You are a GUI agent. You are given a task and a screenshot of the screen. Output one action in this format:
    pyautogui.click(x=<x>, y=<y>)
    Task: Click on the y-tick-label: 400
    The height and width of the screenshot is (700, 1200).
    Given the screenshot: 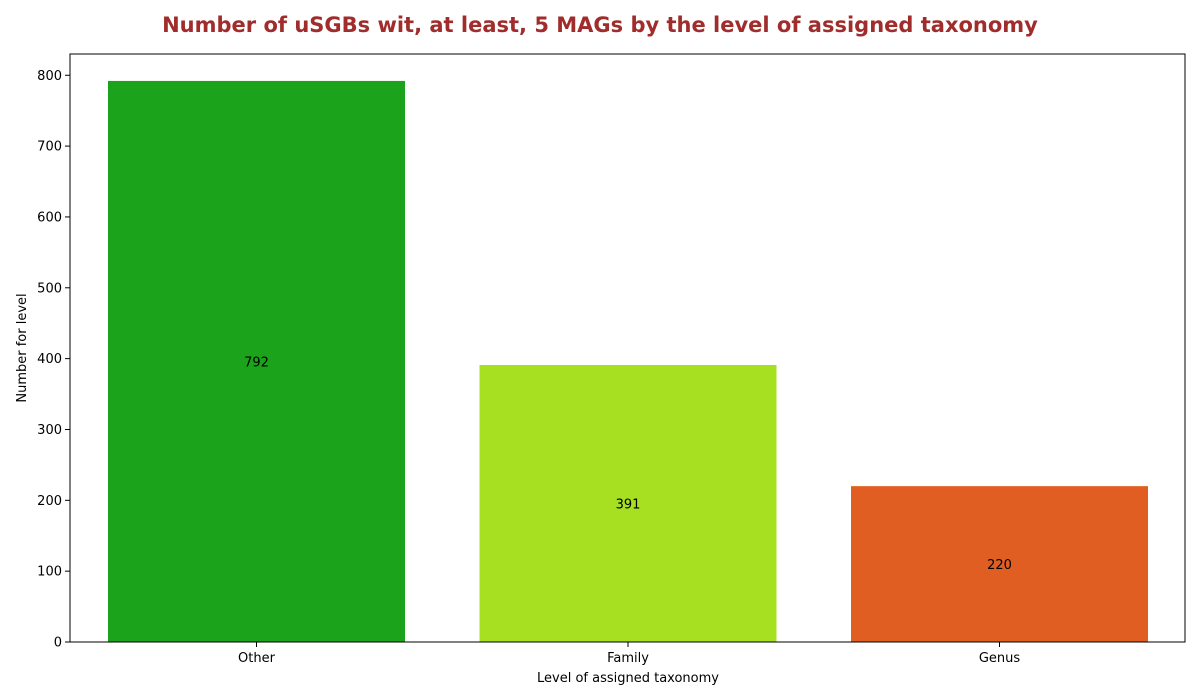 What is the action you would take?
    pyautogui.click(x=49, y=359)
    